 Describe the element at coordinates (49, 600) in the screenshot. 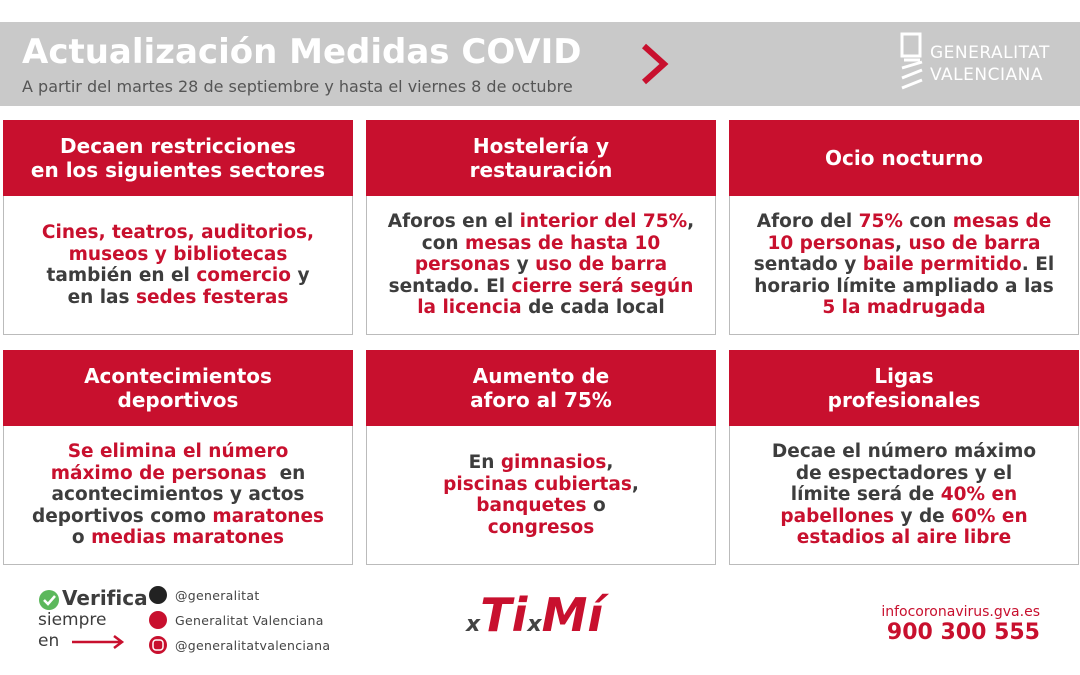

I see `check-icon` at that location.